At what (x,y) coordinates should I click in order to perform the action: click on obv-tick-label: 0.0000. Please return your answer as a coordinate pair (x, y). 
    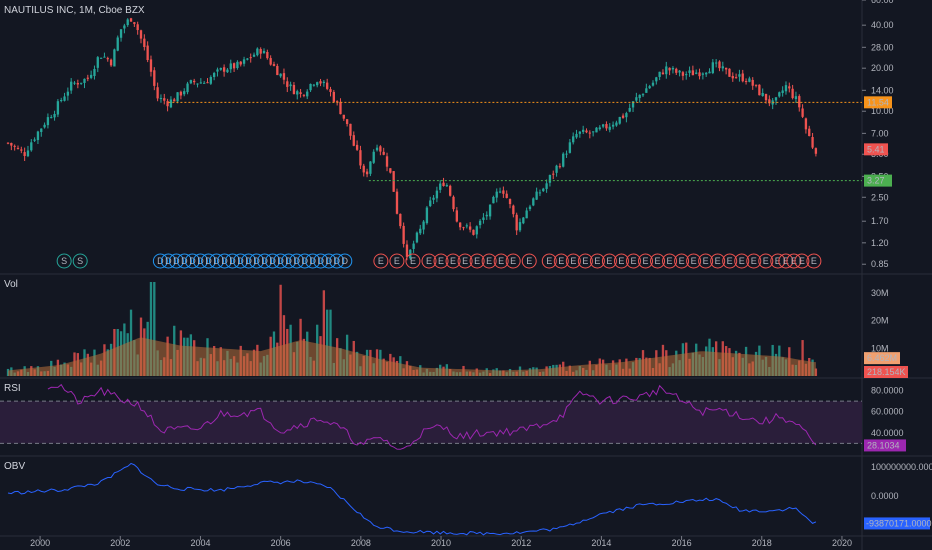
    Looking at the image, I should click on (885, 496).